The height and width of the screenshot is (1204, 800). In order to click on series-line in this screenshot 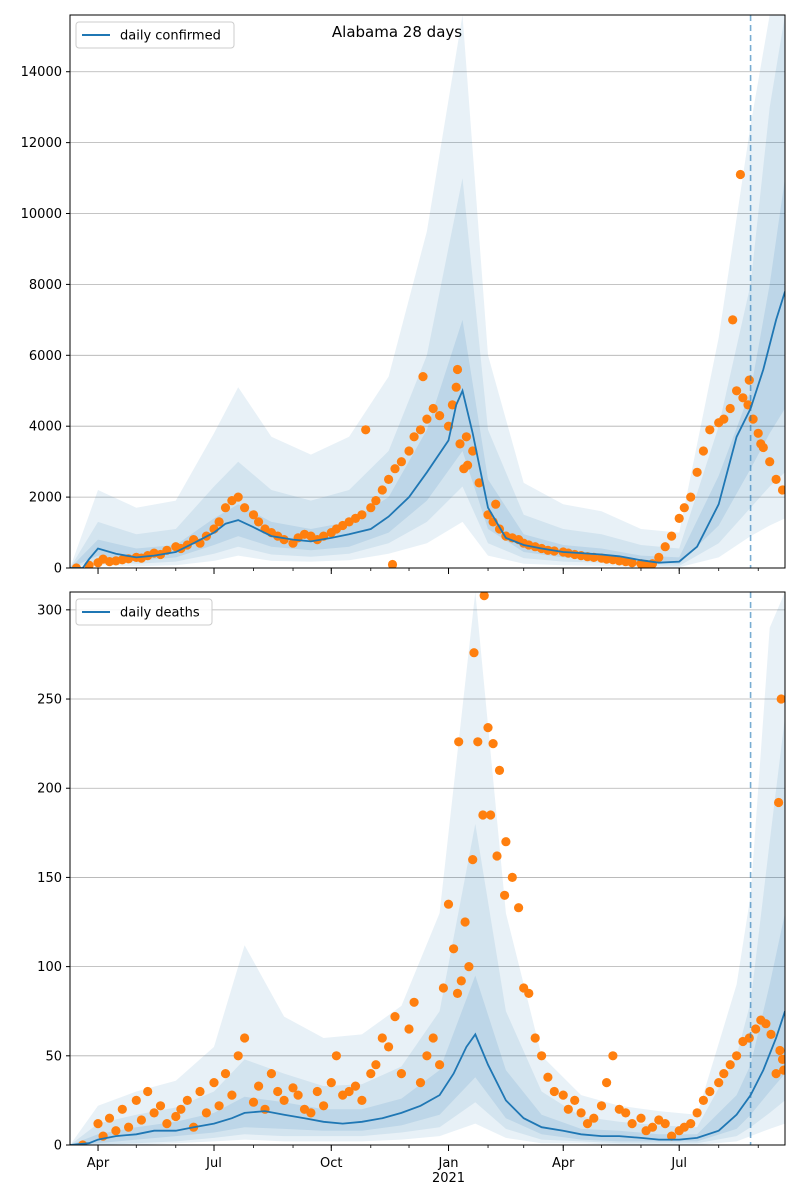, I will do `click(427, 1077)`.